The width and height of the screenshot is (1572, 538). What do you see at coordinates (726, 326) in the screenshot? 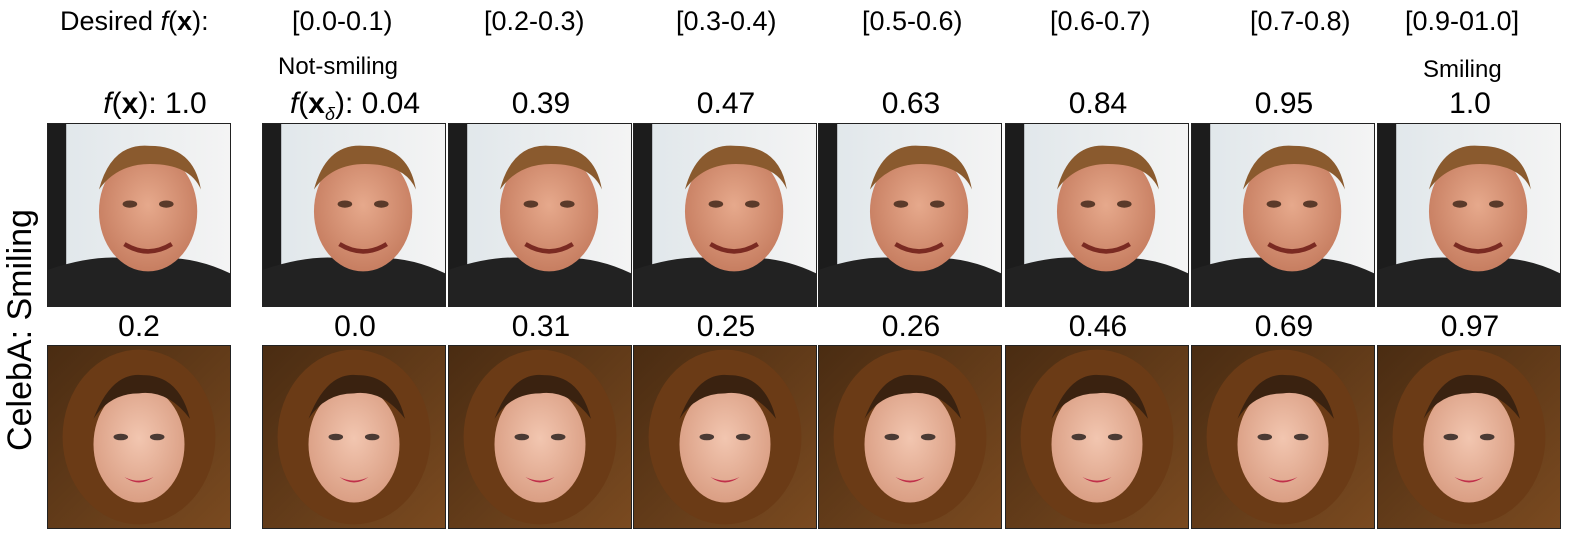
I see `row2-score-3: 0.25` at bounding box center [726, 326].